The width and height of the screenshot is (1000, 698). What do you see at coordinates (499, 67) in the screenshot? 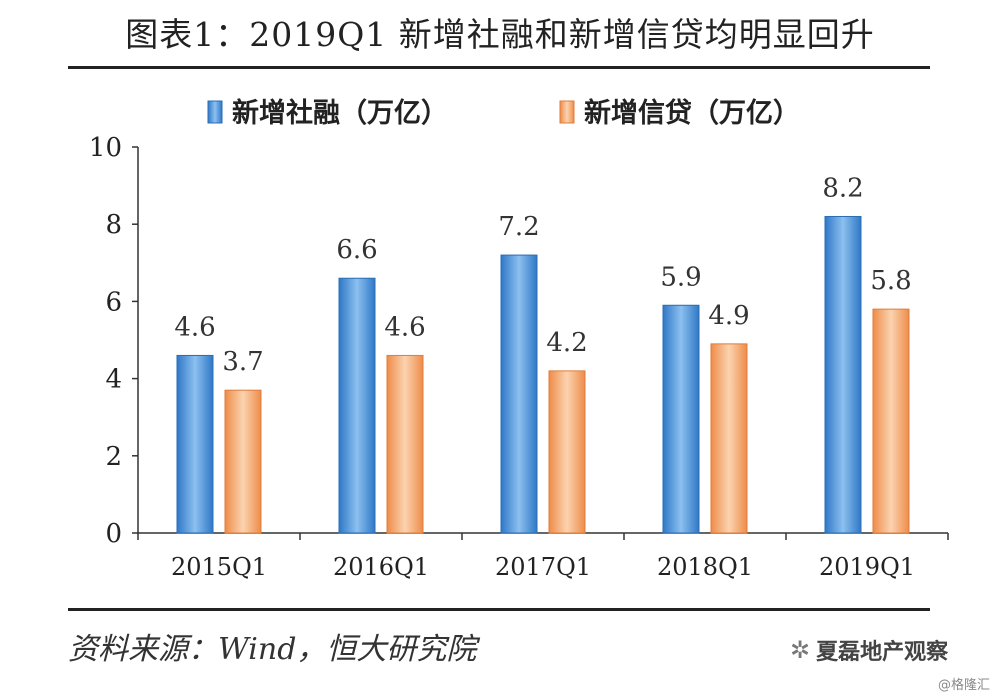
I see `title-divider` at bounding box center [499, 67].